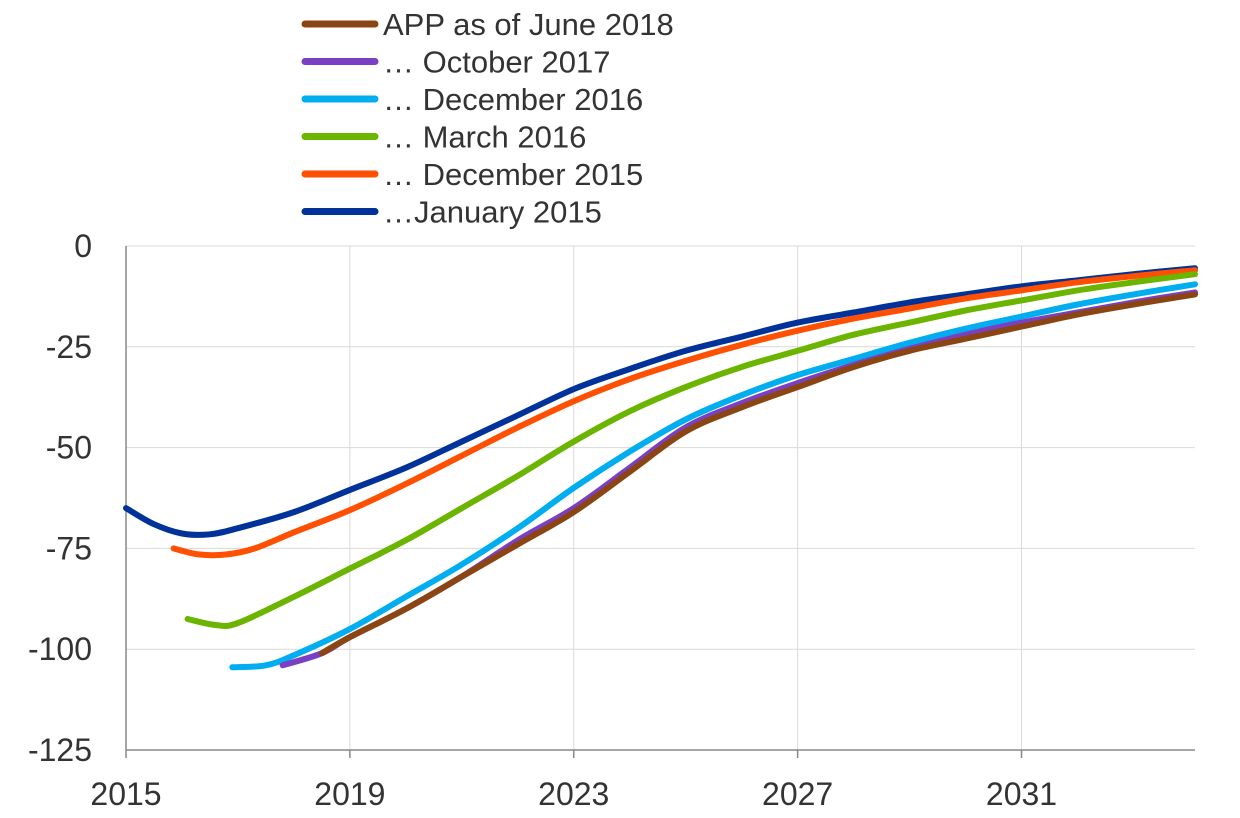 This screenshot has width=1240, height=818. What do you see at coordinates (60, 498) in the screenshot?
I see `y-axis-ticks: 0 -25 -50 -75 -100 -125` at bounding box center [60, 498].